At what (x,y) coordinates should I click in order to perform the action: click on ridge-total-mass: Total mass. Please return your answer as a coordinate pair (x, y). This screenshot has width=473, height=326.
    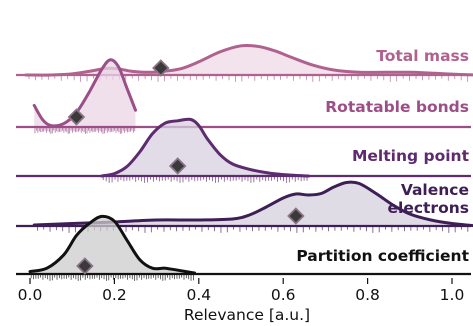
    Looking at the image, I should click on (244, 62).